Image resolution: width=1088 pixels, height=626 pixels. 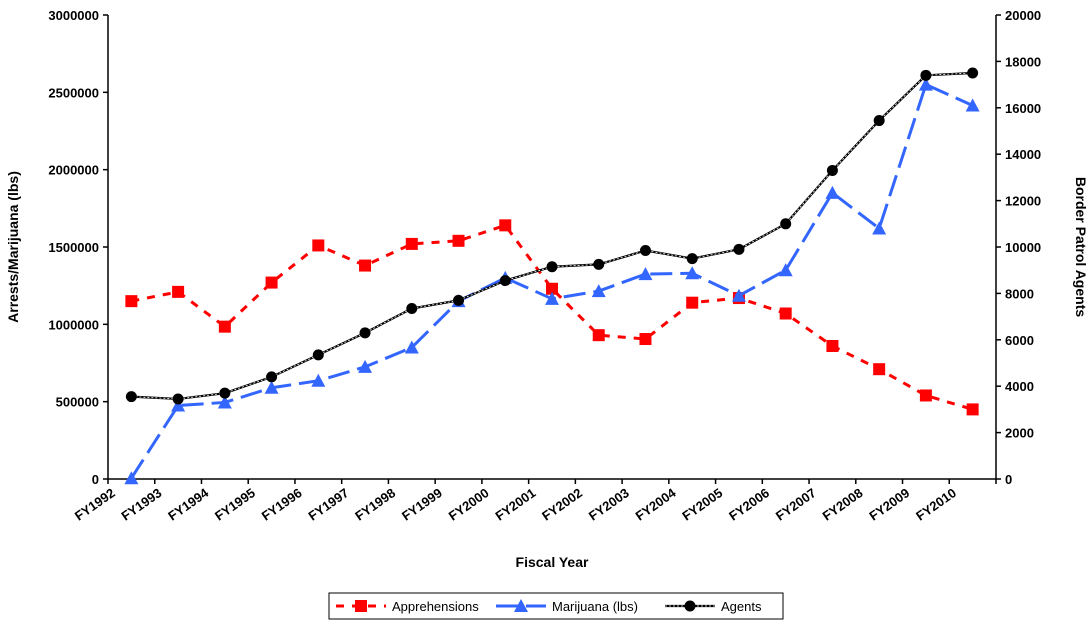 I want to click on legend-item-apprehensions: Apprehensions, so click(x=407, y=606).